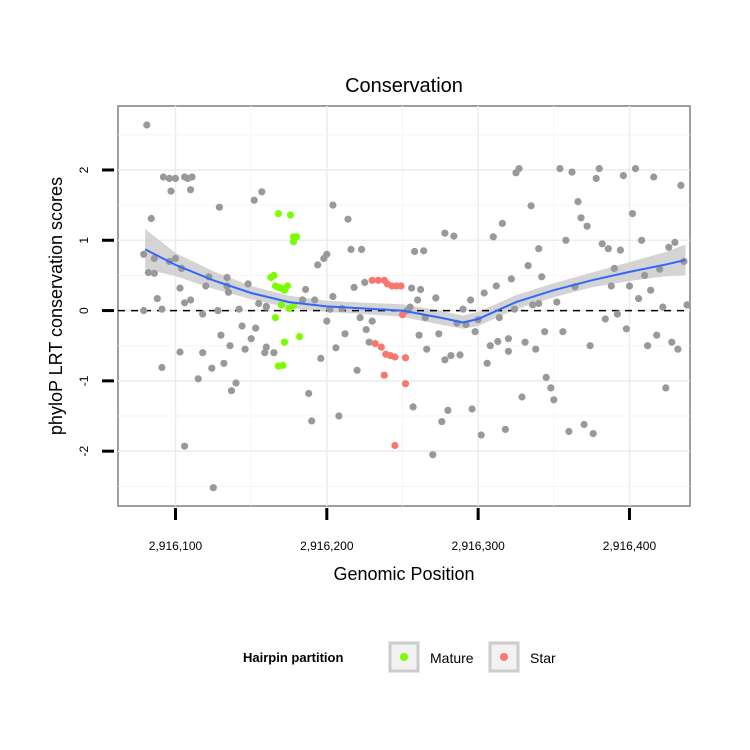 The height and width of the screenshot is (750, 750). Describe the element at coordinates (84, 240) in the screenshot. I see `y-tick-label: 1` at that location.